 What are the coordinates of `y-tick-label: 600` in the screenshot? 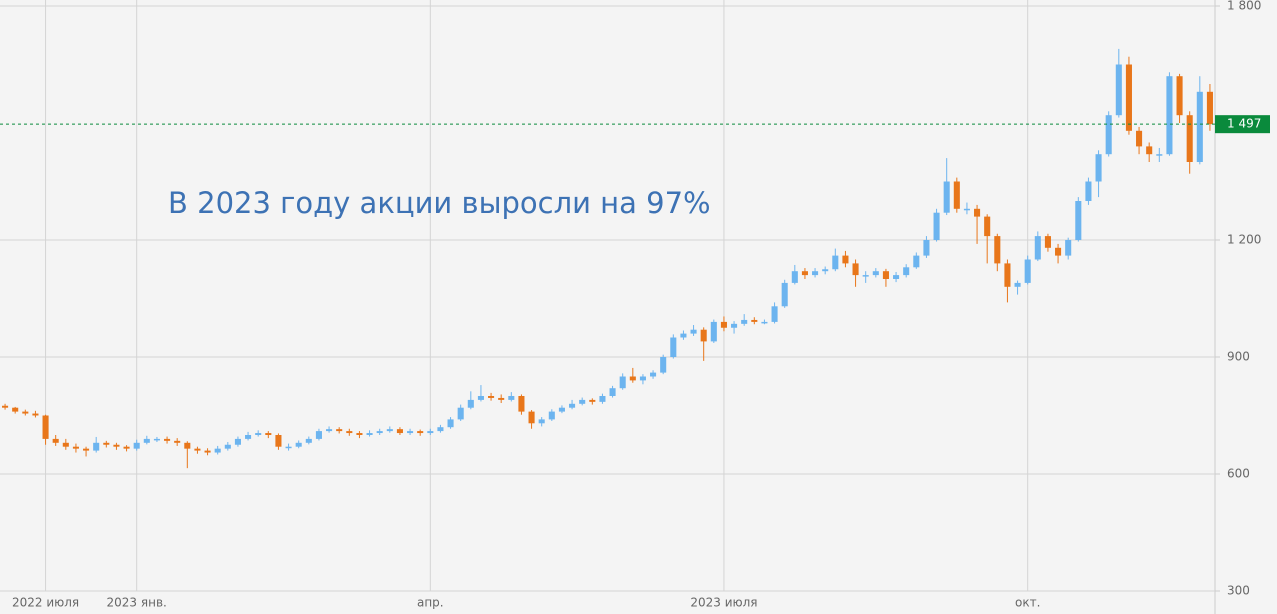 It's located at (1238, 474).